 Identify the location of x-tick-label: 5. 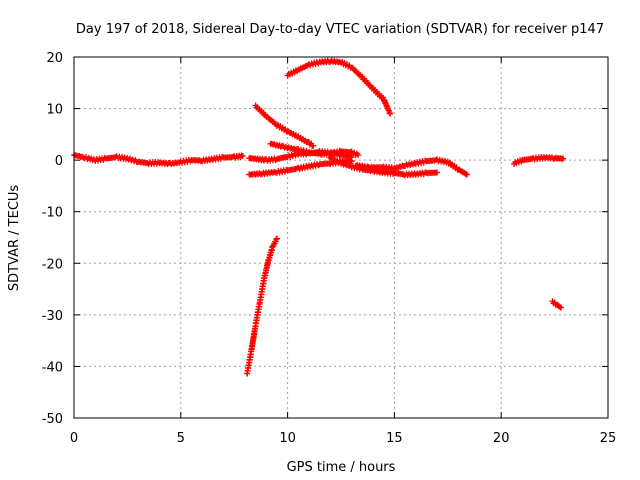
(181, 438).